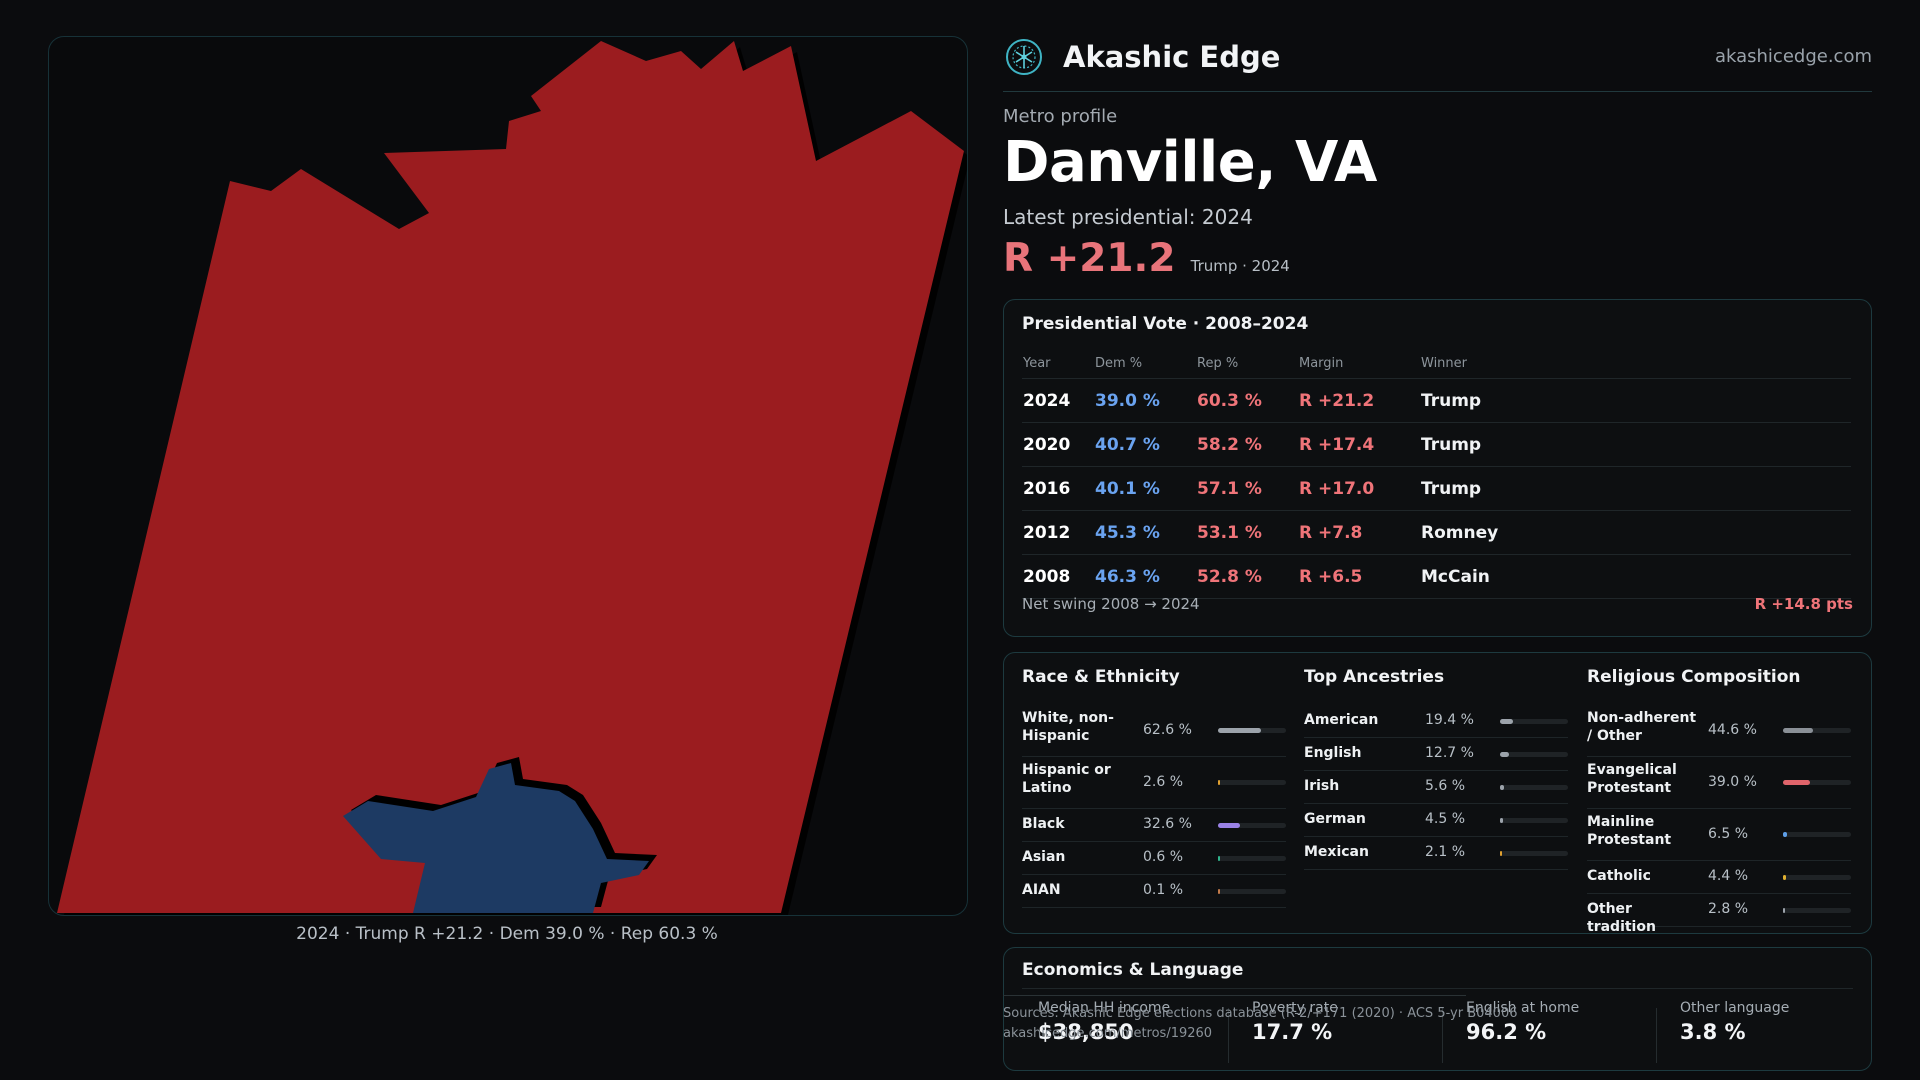 Image resolution: width=1920 pixels, height=1080 pixels. What do you see at coordinates (1437, 65) in the screenshot?
I see `brand-header: Akashic Edge akashicedge.com` at bounding box center [1437, 65].